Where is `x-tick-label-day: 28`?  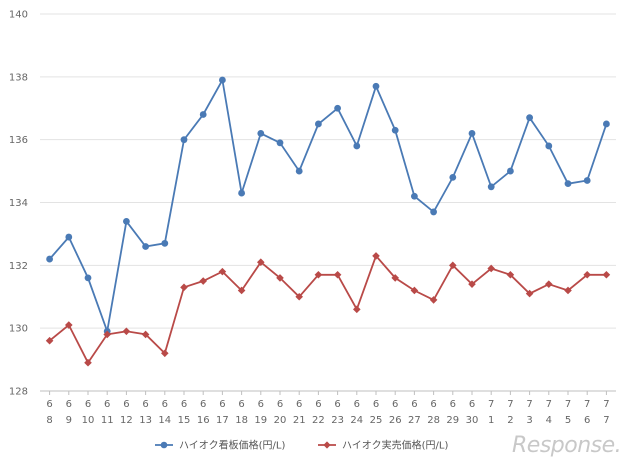
x-tick-label-day: 28 is located at coordinates (433, 420).